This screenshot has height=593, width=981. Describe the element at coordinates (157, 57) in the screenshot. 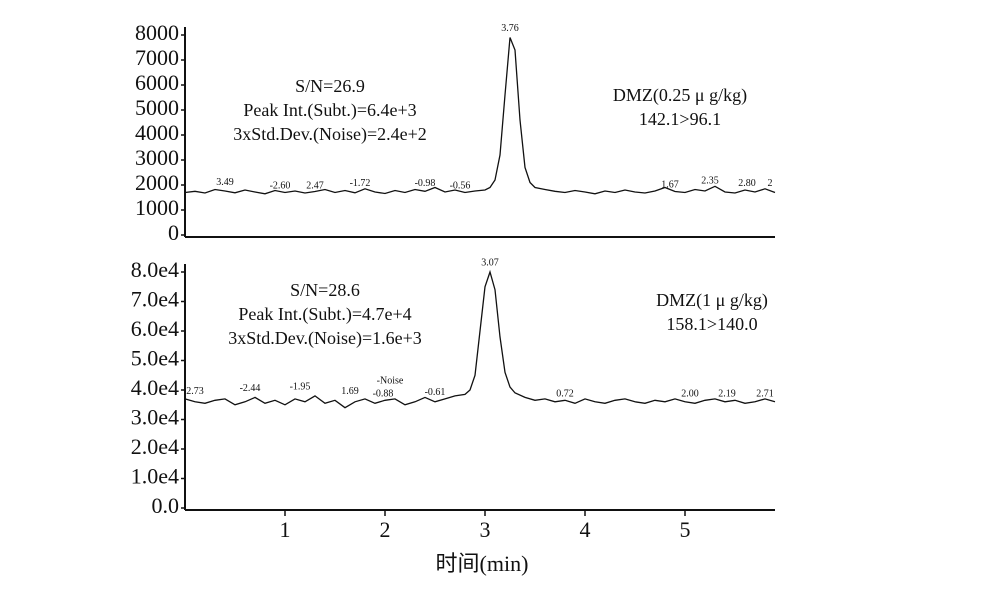

I see `y-tick-label: 7000` at that location.